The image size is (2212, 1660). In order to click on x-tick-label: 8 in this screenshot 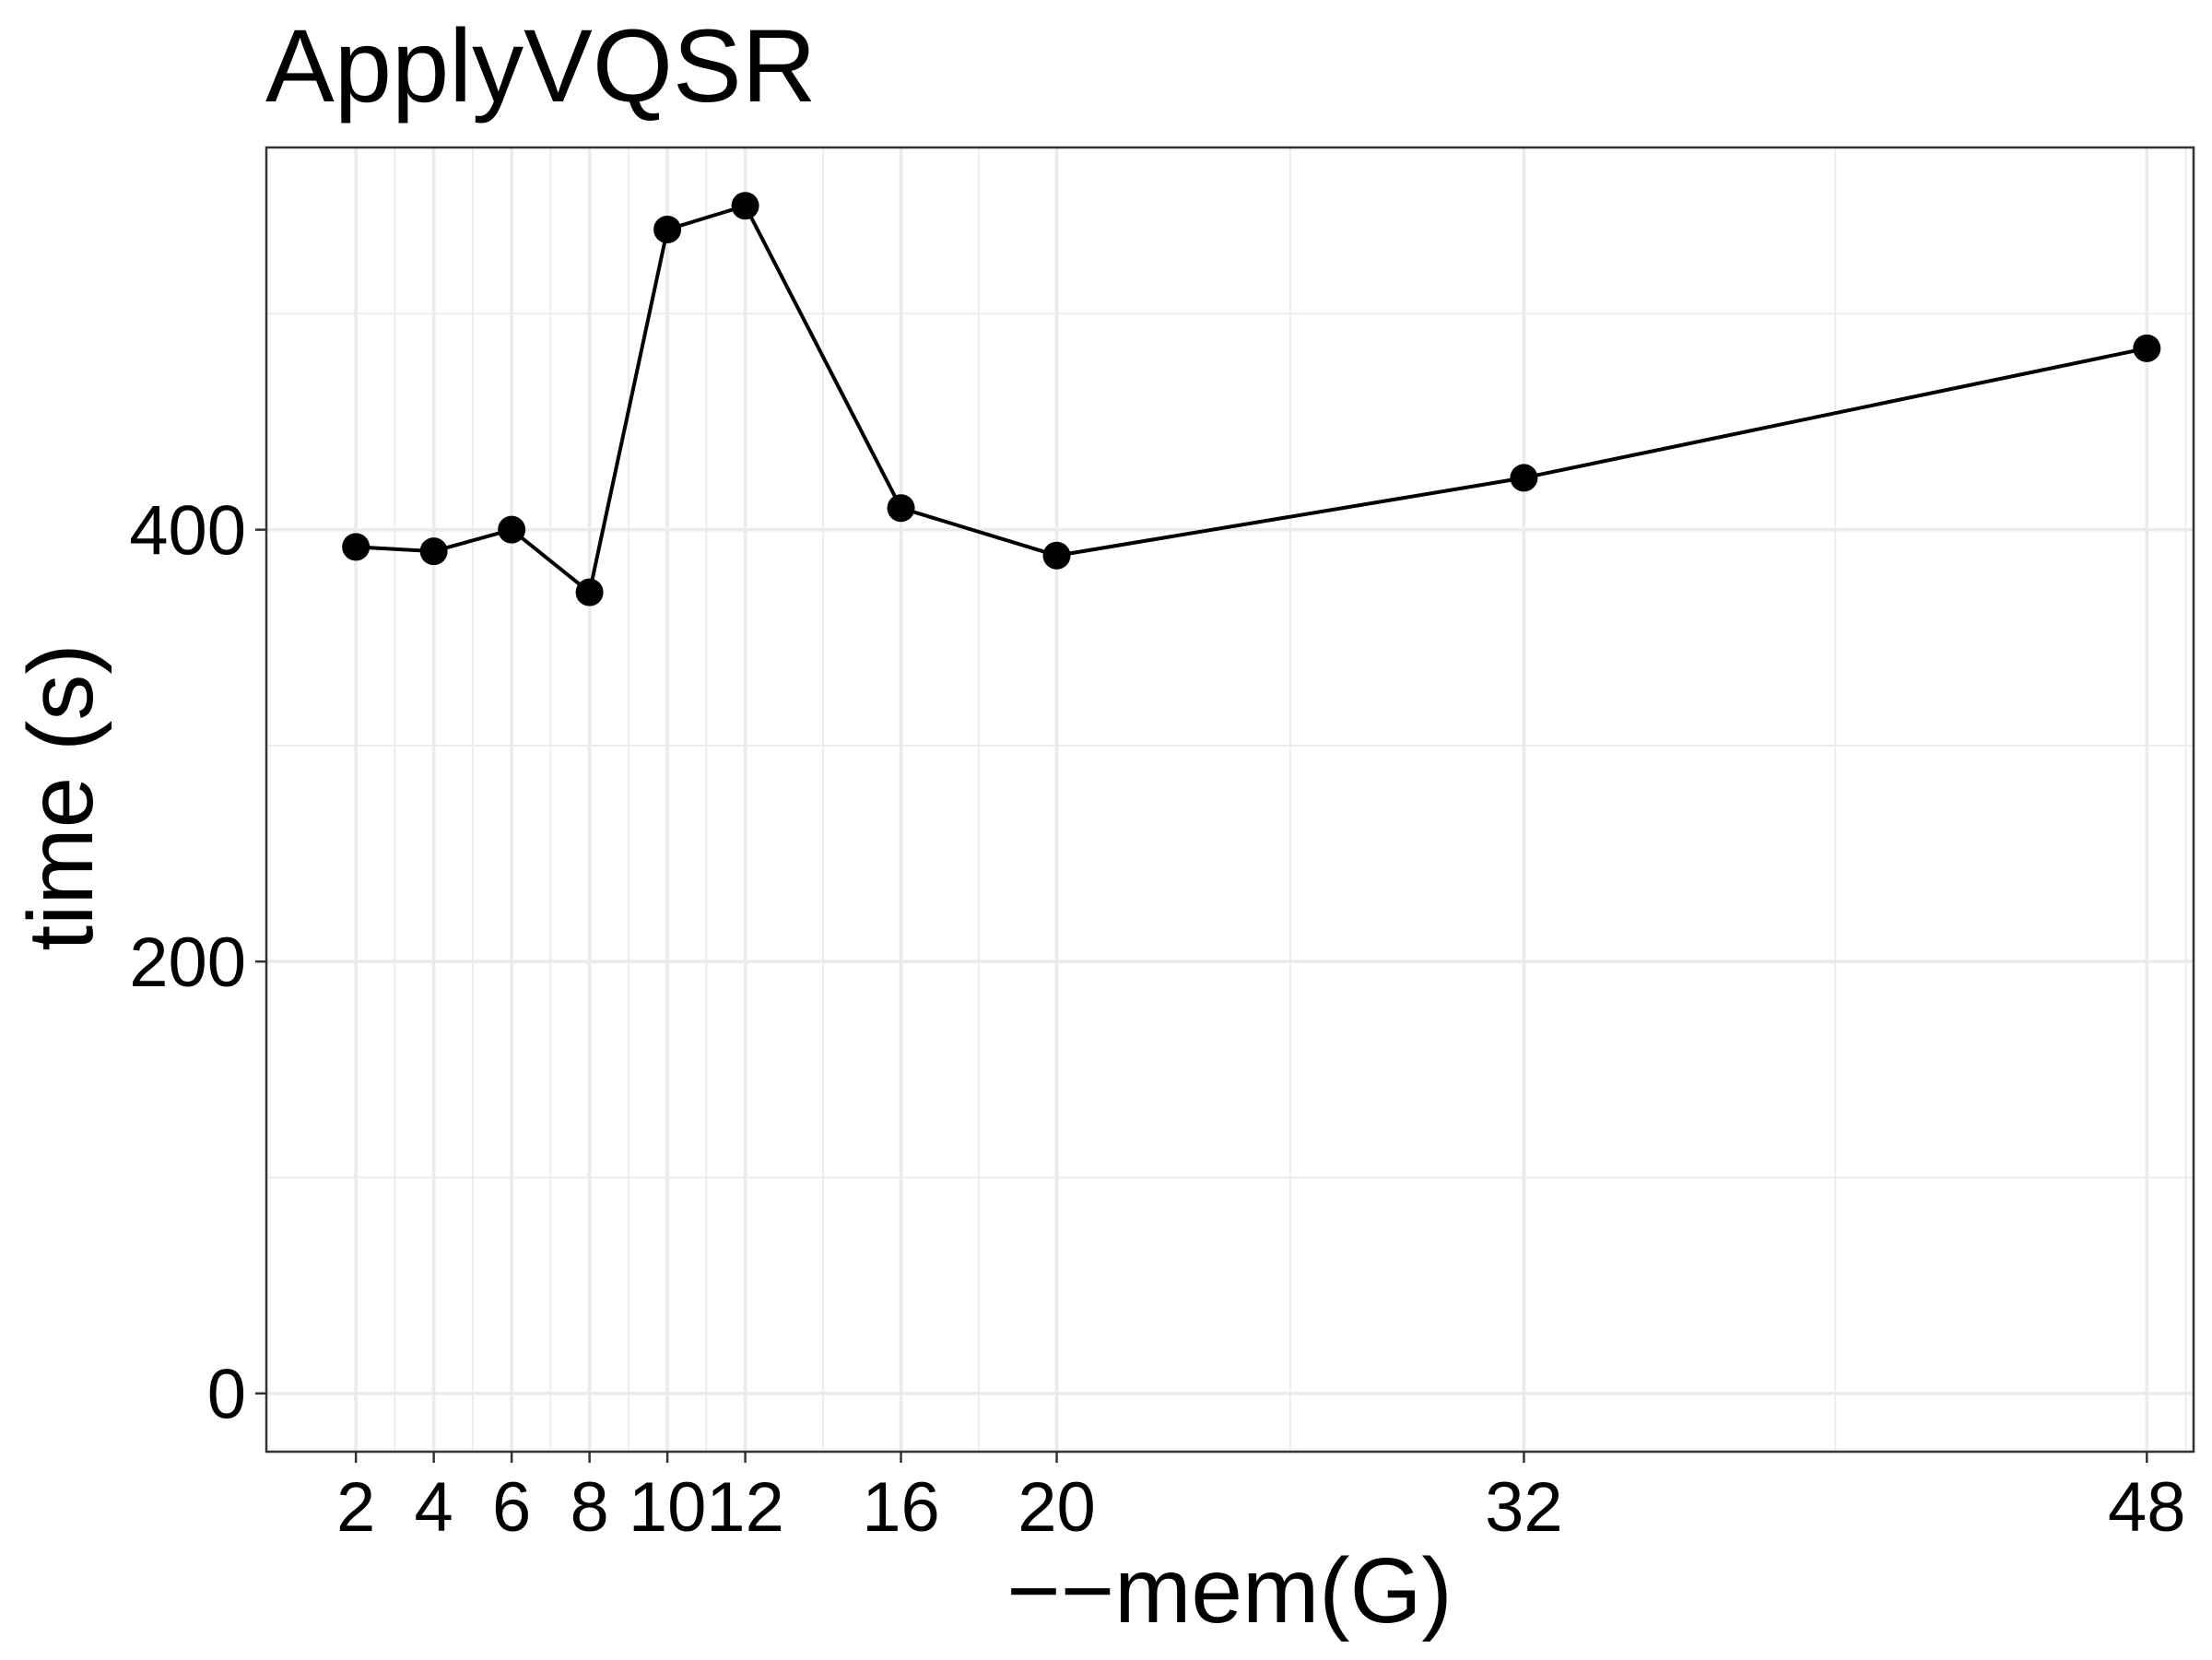, I will do `click(589, 1507)`.